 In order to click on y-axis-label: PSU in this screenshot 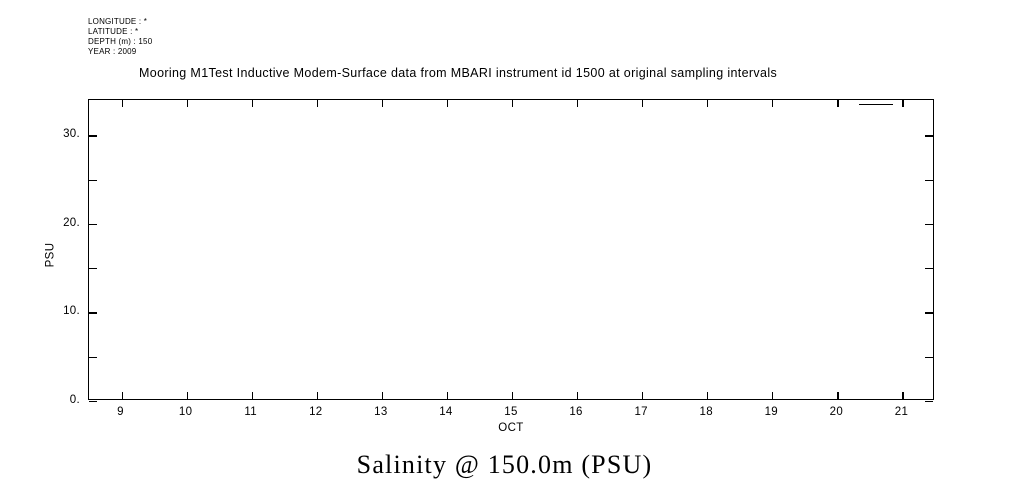, I will do `click(50, 255)`.